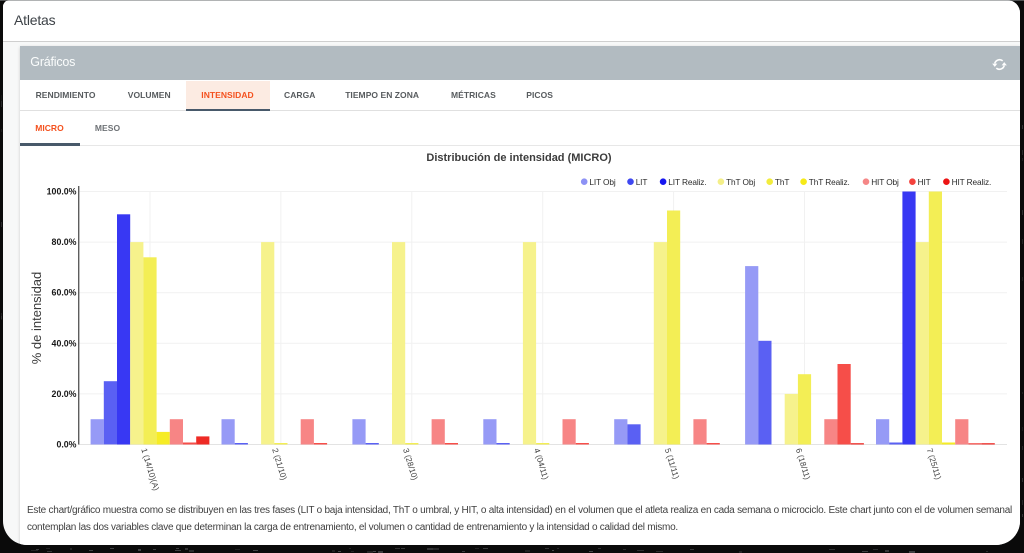 Image resolution: width=1024 pixels, height=553 pixels. What do you see at coordinates (64, 242) in the screenshot?
I see `svg-text: 80.0%` at bounding box center [64, 242].